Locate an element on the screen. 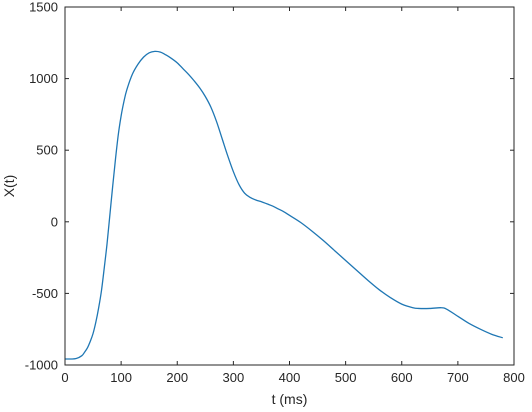  x-tick-label: 300 is located at coordinates (234, 377).